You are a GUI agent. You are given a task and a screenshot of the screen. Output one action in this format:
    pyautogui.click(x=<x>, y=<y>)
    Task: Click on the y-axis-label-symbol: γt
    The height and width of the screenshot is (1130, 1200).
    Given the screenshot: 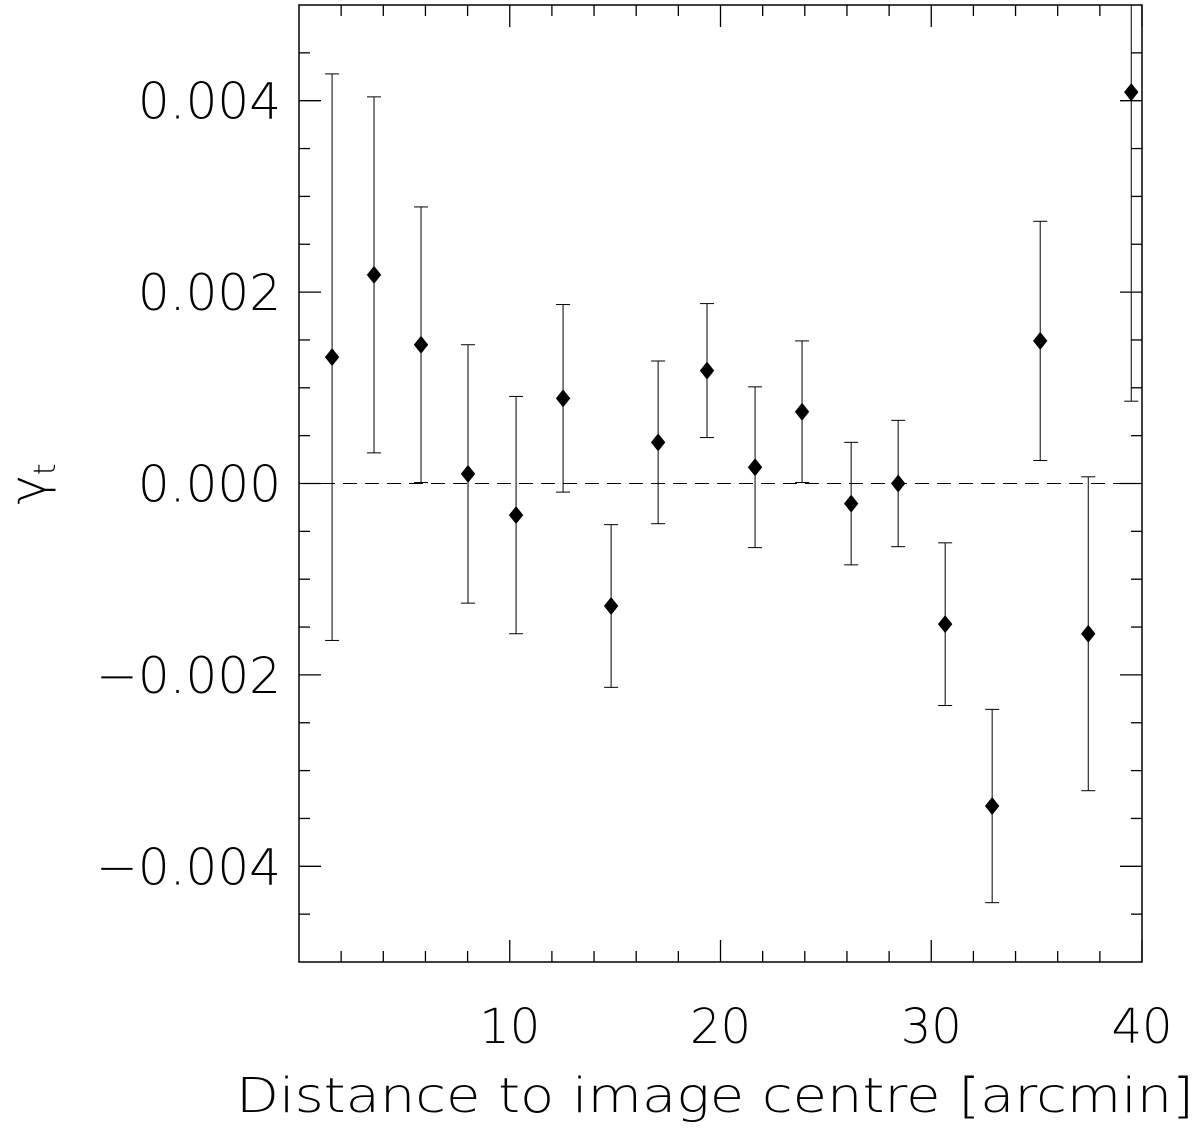 What is the action you would take?
    pyautogui.click(x=31, y=483)
    